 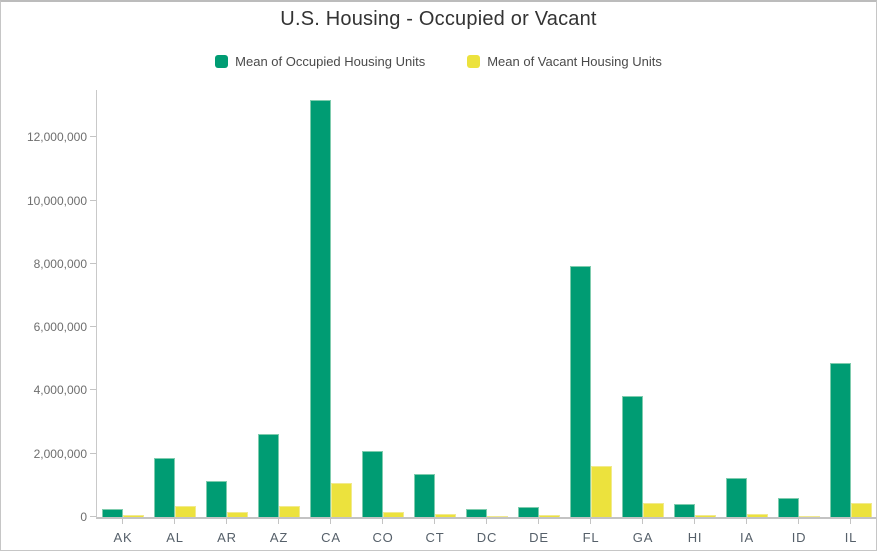 I want to click on y-tick-label: 0, so click(x=83, y=517).